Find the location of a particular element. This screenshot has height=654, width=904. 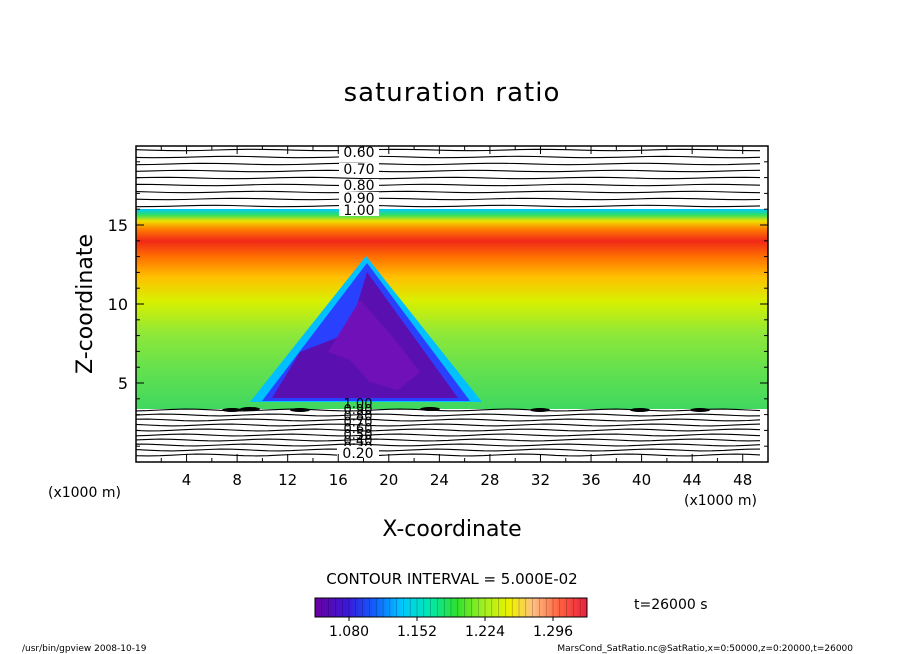

upper-contour-lines is located at coordinates (448, 178).